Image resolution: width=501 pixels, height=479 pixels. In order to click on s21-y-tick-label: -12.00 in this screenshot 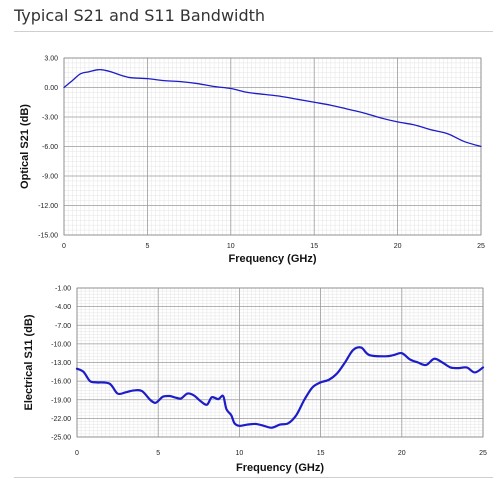, I will do `click(48, 206)`.